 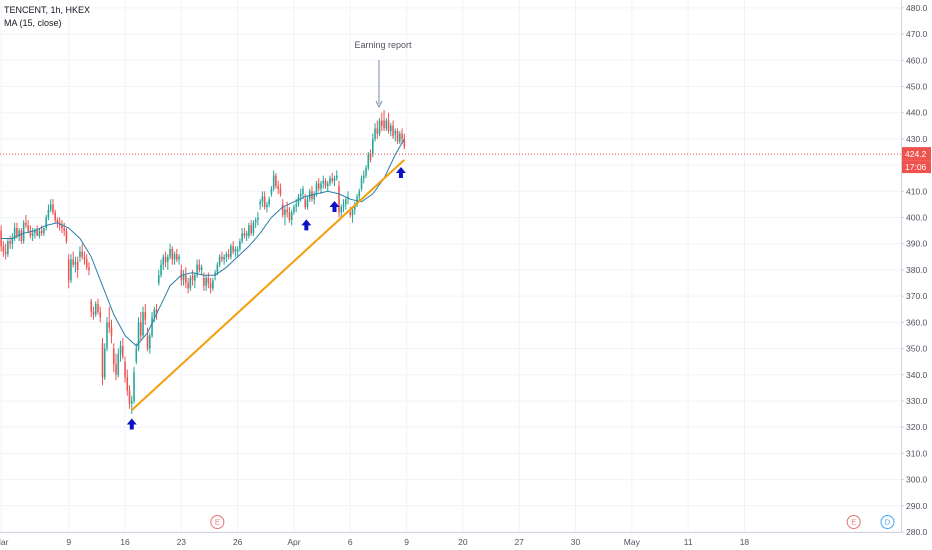 What do you see at coordinates (917, 139) in the screenshot?
I see `y-tick-label: 430.0` at bounding box center [917, 139].